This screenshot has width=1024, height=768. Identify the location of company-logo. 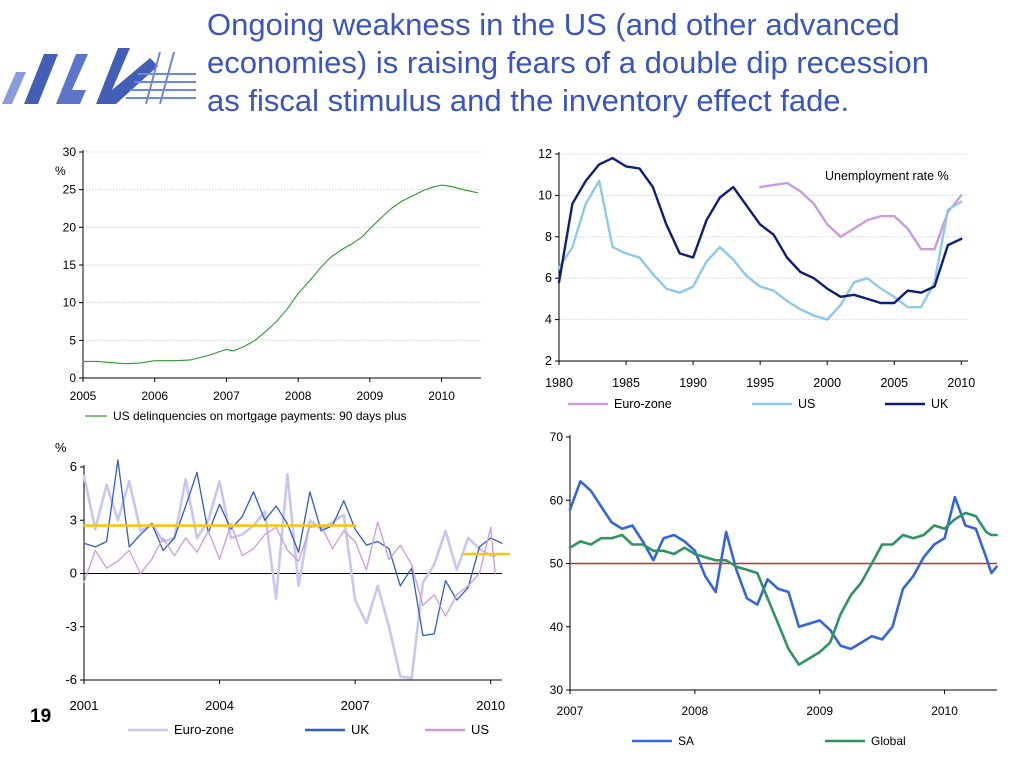
(99, 76).